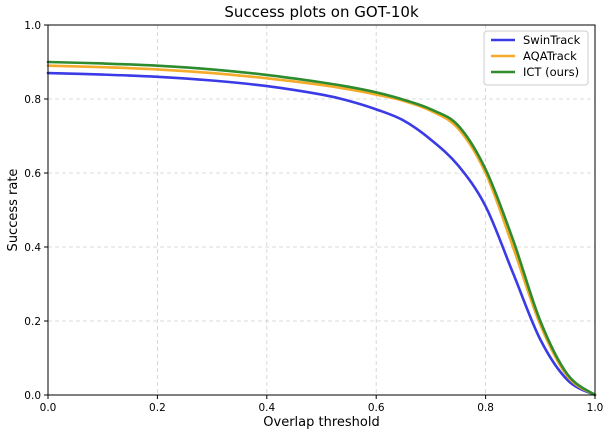 This screenshot has width=611, height=436. Describe the element at coordinates (321, 422) in the screenshot. I see `x-axis-label: Overlap threshold` at that location.